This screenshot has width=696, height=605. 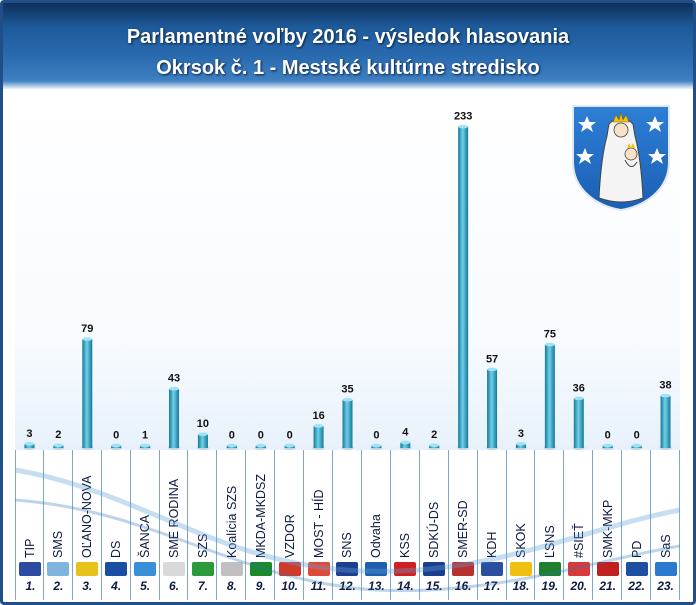 What do you see at coordinates (203, 424) in the screenshot?
I see `data-label: 10` at bounding box center [203, 424].